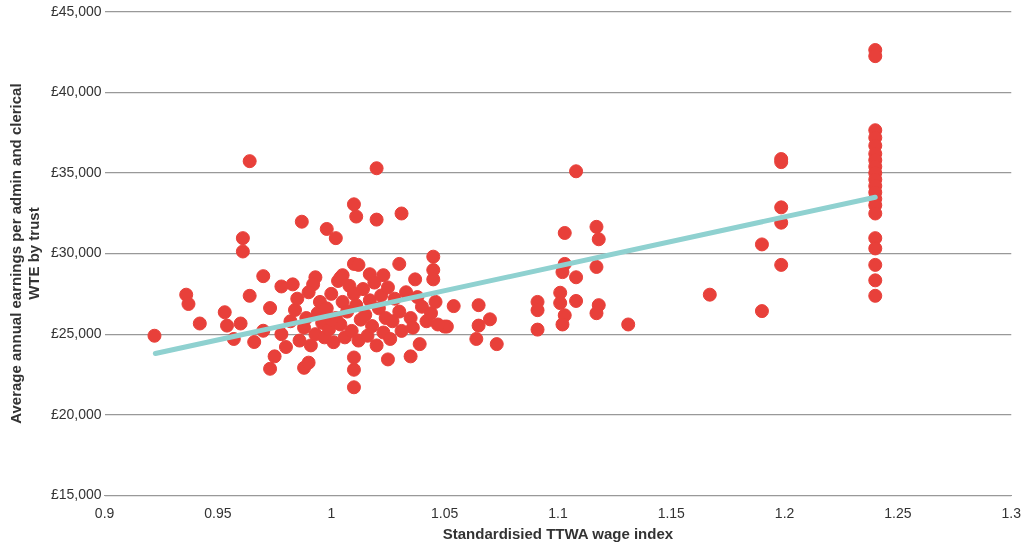 This screenshot has width=1024, height=548. I want to click on x-tick-label: 1.1, so click(558, 513).